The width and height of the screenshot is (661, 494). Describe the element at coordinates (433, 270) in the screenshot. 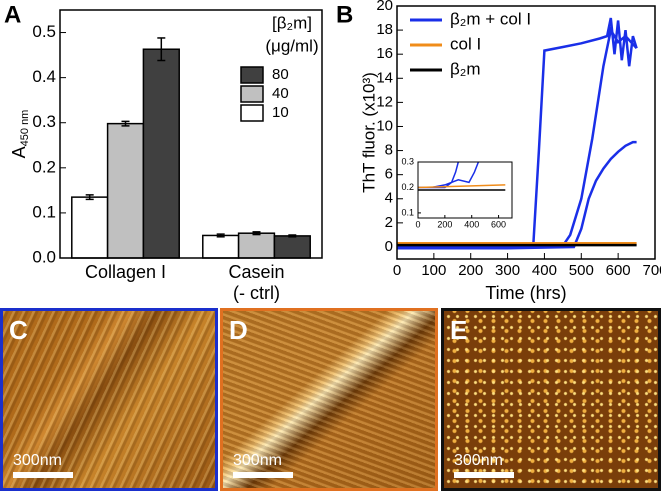

I see `x-tick-label: 100` at that location.